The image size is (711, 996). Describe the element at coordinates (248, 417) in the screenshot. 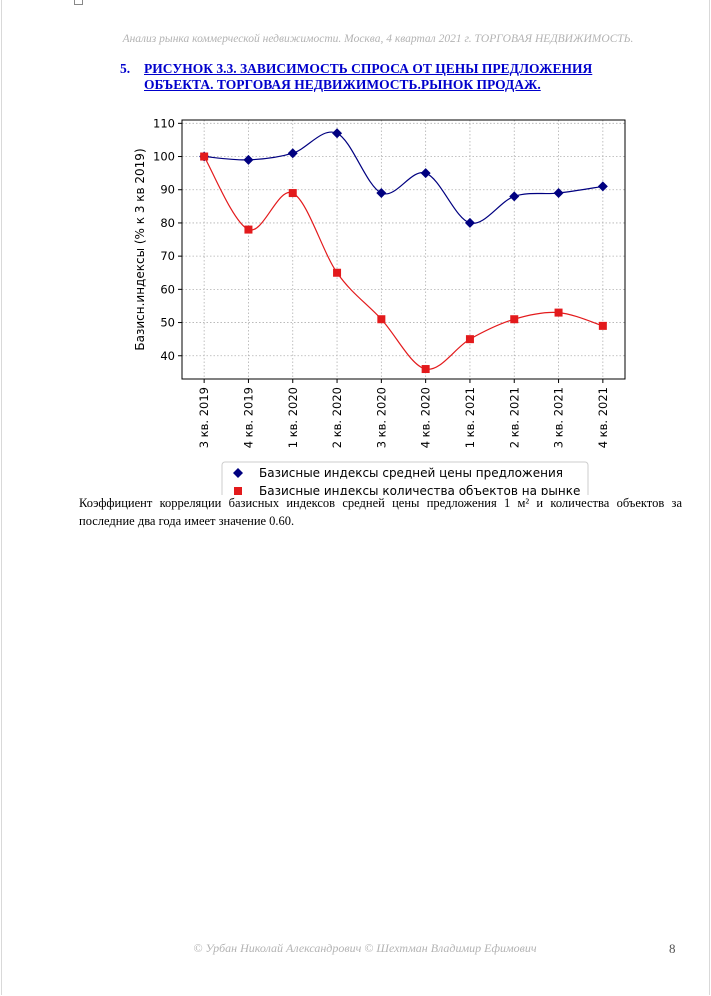

I see `x-tick-label: 4 кв. 2019` at that location.